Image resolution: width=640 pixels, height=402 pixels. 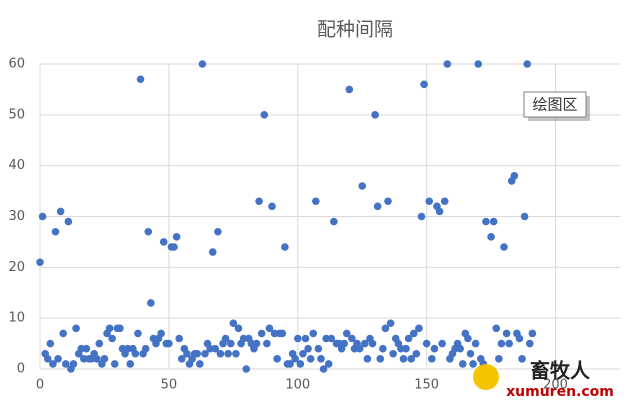 I want to click on y-tick-label: 50, so click(x=16, y=114).